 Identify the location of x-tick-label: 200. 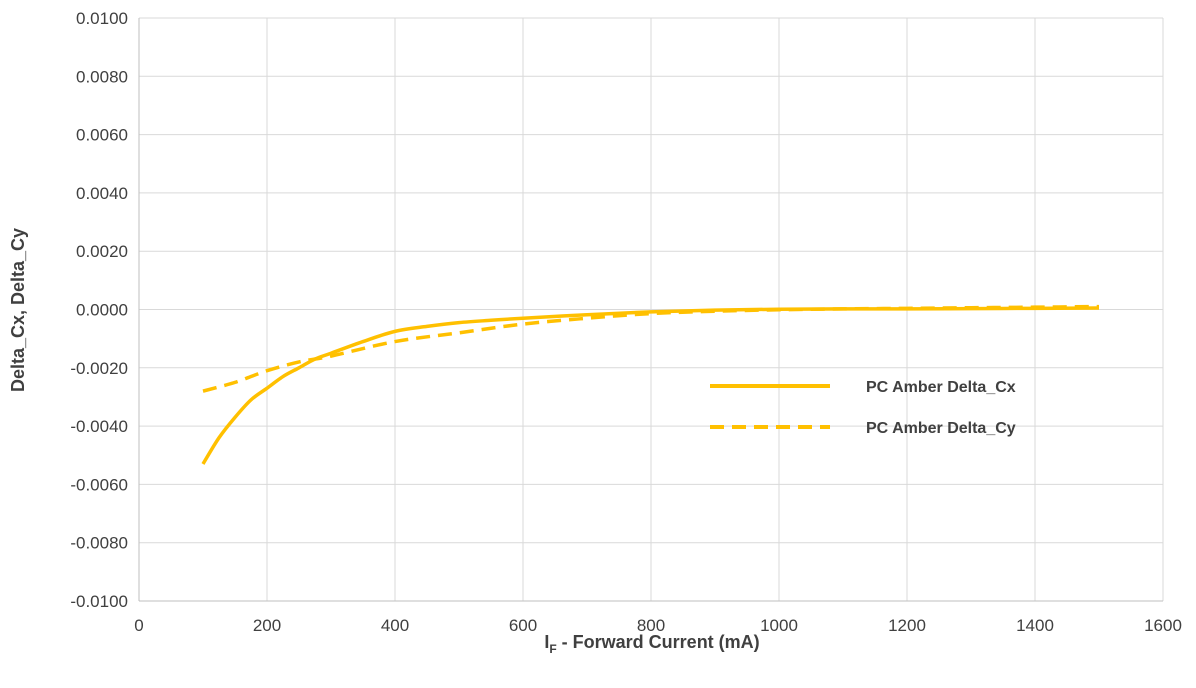
(267, 625).